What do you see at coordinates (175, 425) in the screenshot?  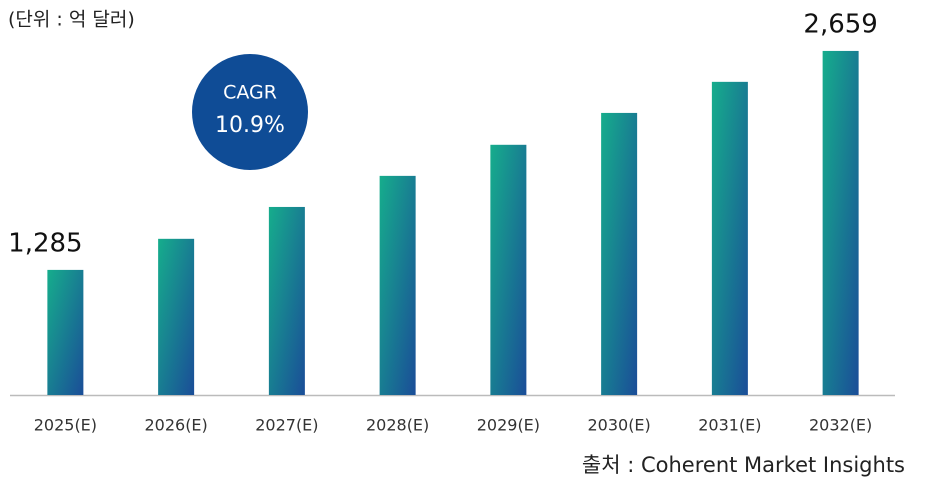 I see `x-tick-label: 2026(E)` at bounding box center [175, 425].